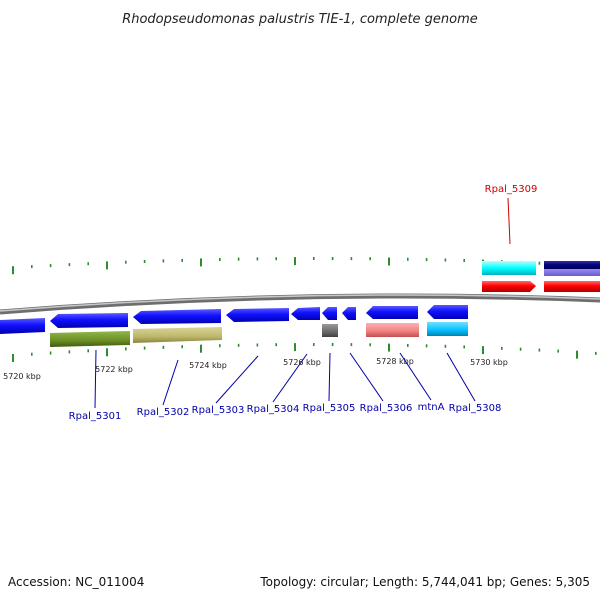  What do you see at coordinates (259, 334) in the screenshot?
I see `reverse-feature-row` at bounding box center [259, 334].